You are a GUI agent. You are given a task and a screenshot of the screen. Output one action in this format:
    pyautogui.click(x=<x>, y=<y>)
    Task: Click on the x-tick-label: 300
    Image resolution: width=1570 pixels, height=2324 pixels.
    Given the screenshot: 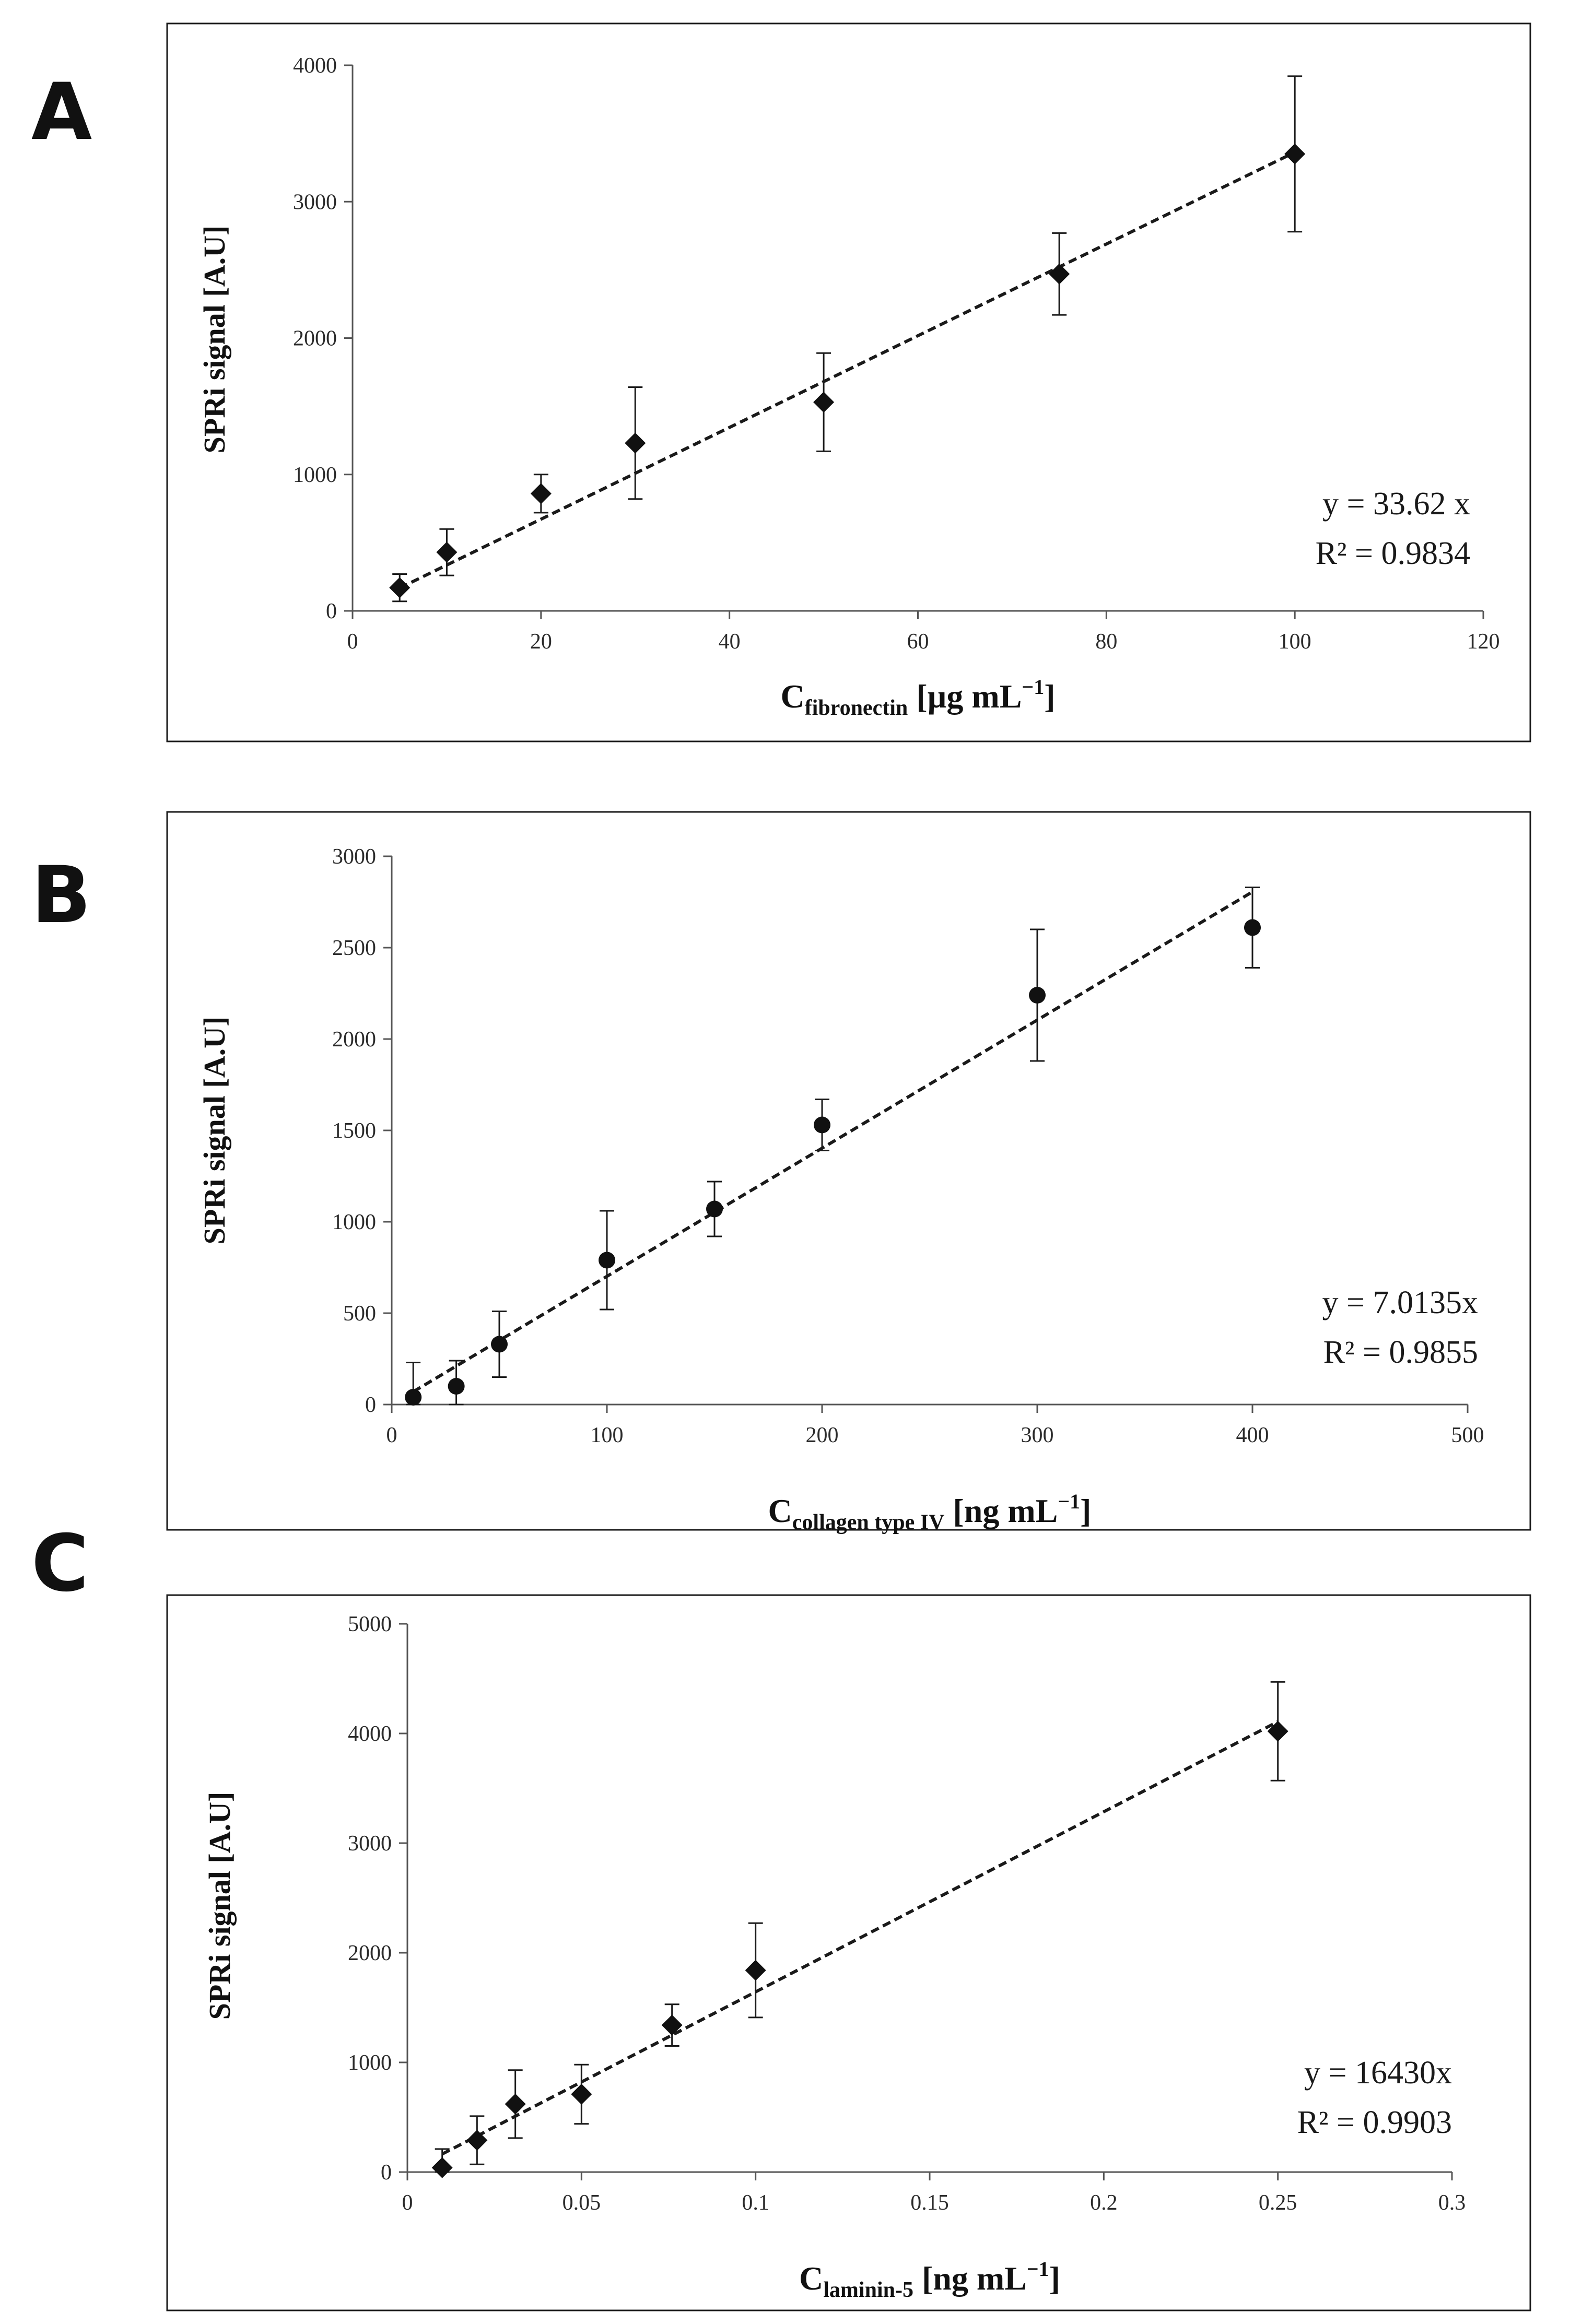 What is the action you would take?
    pyautogui.click(x=1038, y=1435)
    